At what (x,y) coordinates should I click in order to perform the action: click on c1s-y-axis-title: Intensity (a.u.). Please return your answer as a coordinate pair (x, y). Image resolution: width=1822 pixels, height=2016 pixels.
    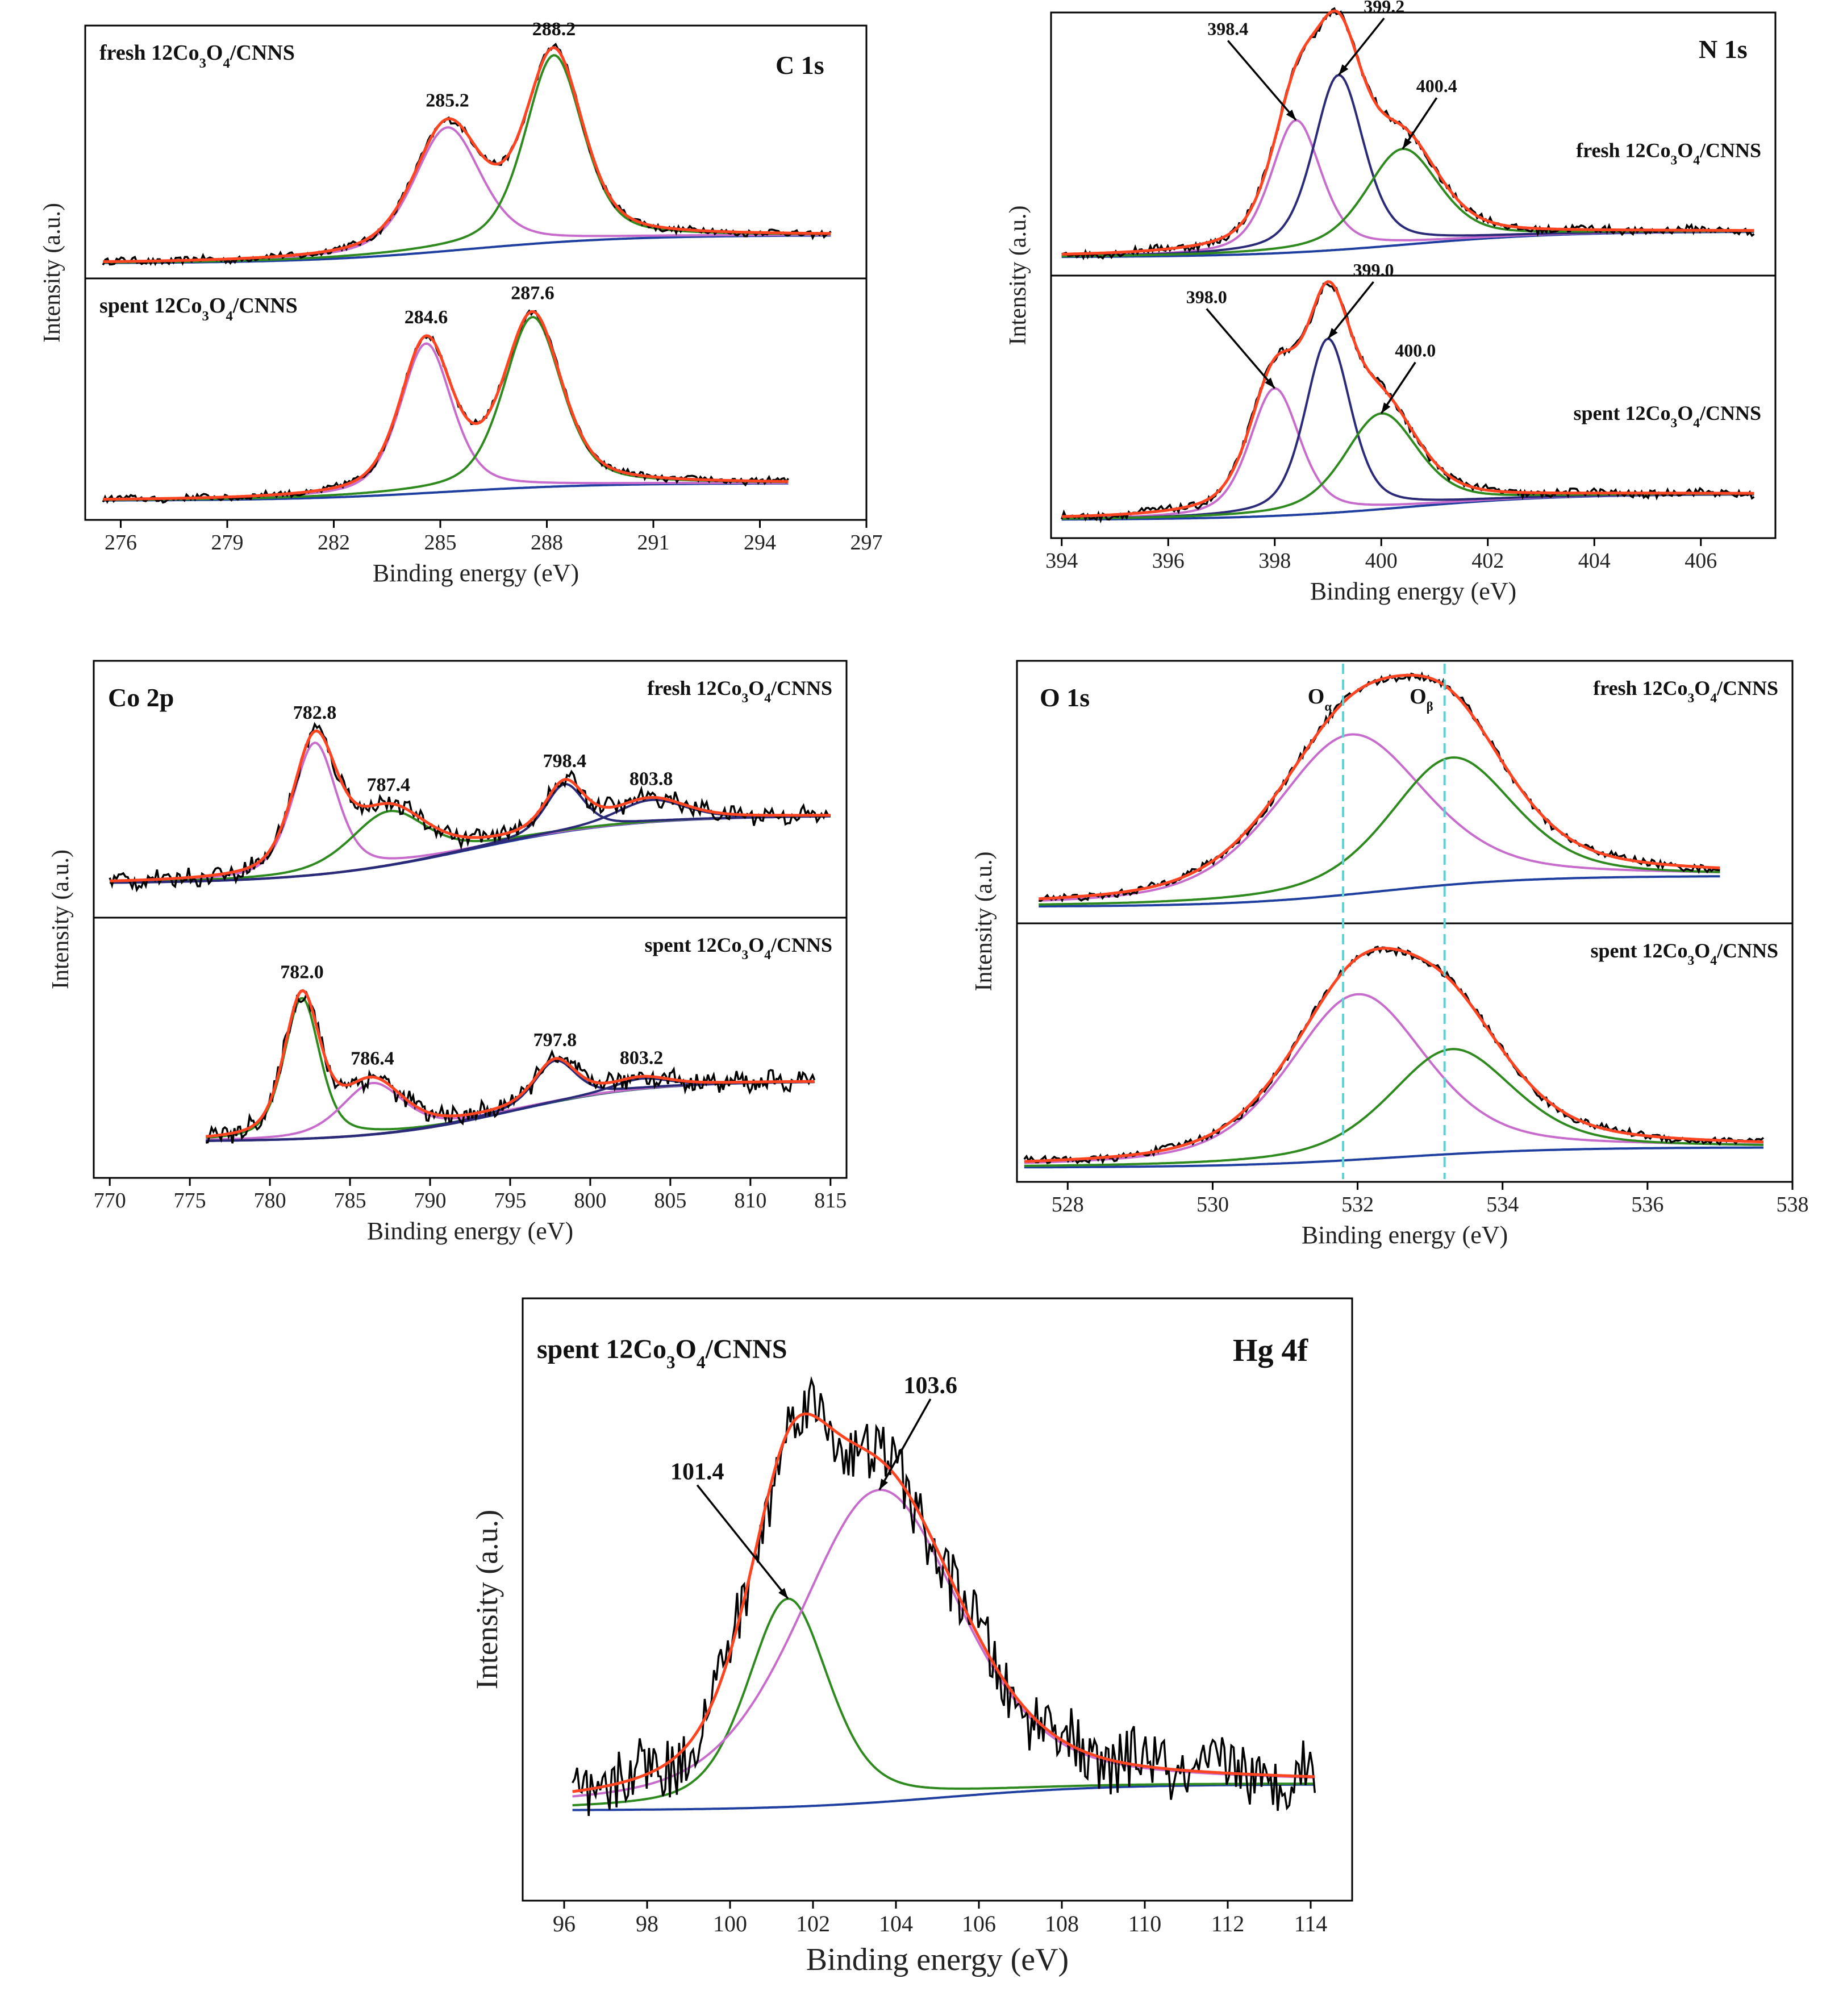
    Looking at the image, I should click on (52, 273).